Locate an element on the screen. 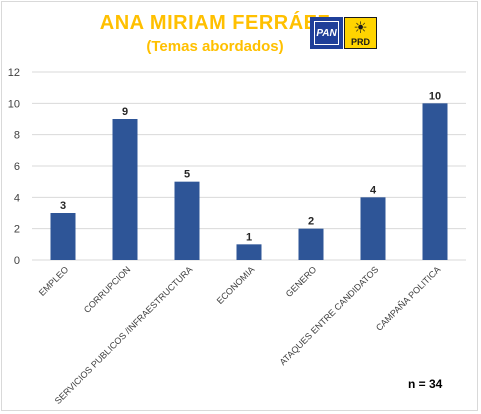 The width and height of the screenshot is (481, 414). pan-logo: PAN is located at coordinates (326, 33).